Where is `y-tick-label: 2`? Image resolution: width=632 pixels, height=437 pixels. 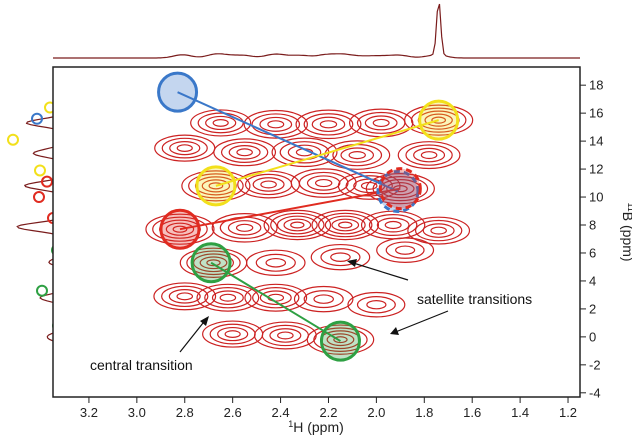
y-tick-label: 2 is located at coordinates (592, 308).